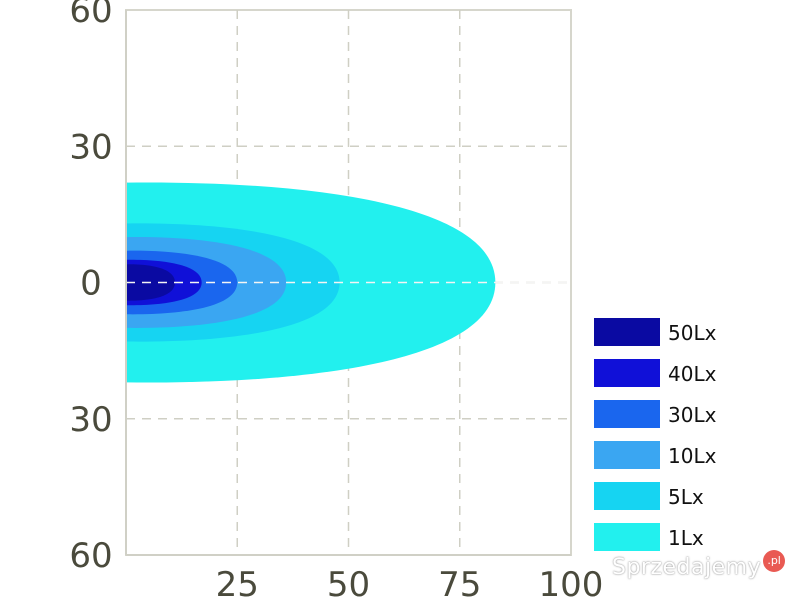 This screenshot has width=800, height=600. Describe the element at coordinates (687, 567) in the screenshot. I see `watermark-text: Sprzedajemy` at that location.